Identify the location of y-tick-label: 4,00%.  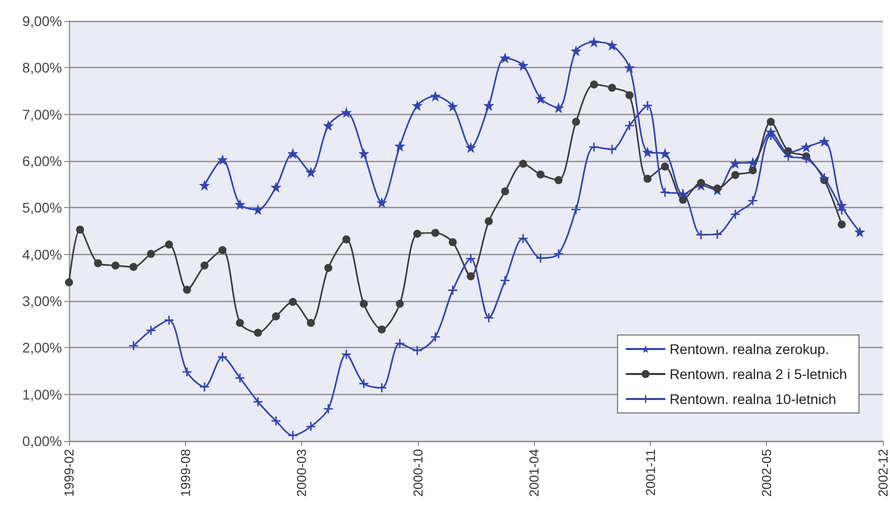
(42, 254).